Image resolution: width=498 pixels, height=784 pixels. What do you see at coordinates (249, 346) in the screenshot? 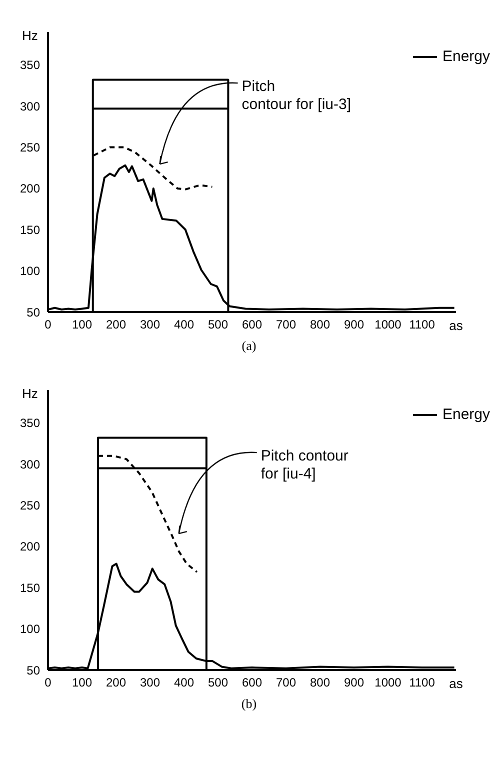
I see `text: (a)` at bounding box center [249, 346].